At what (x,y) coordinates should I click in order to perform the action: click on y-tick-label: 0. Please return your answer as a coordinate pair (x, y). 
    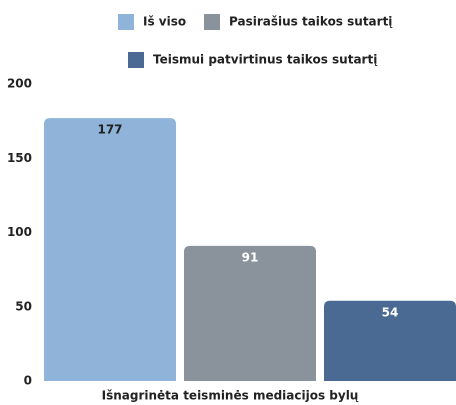
    Looking at the image, I should click on (28, 381).